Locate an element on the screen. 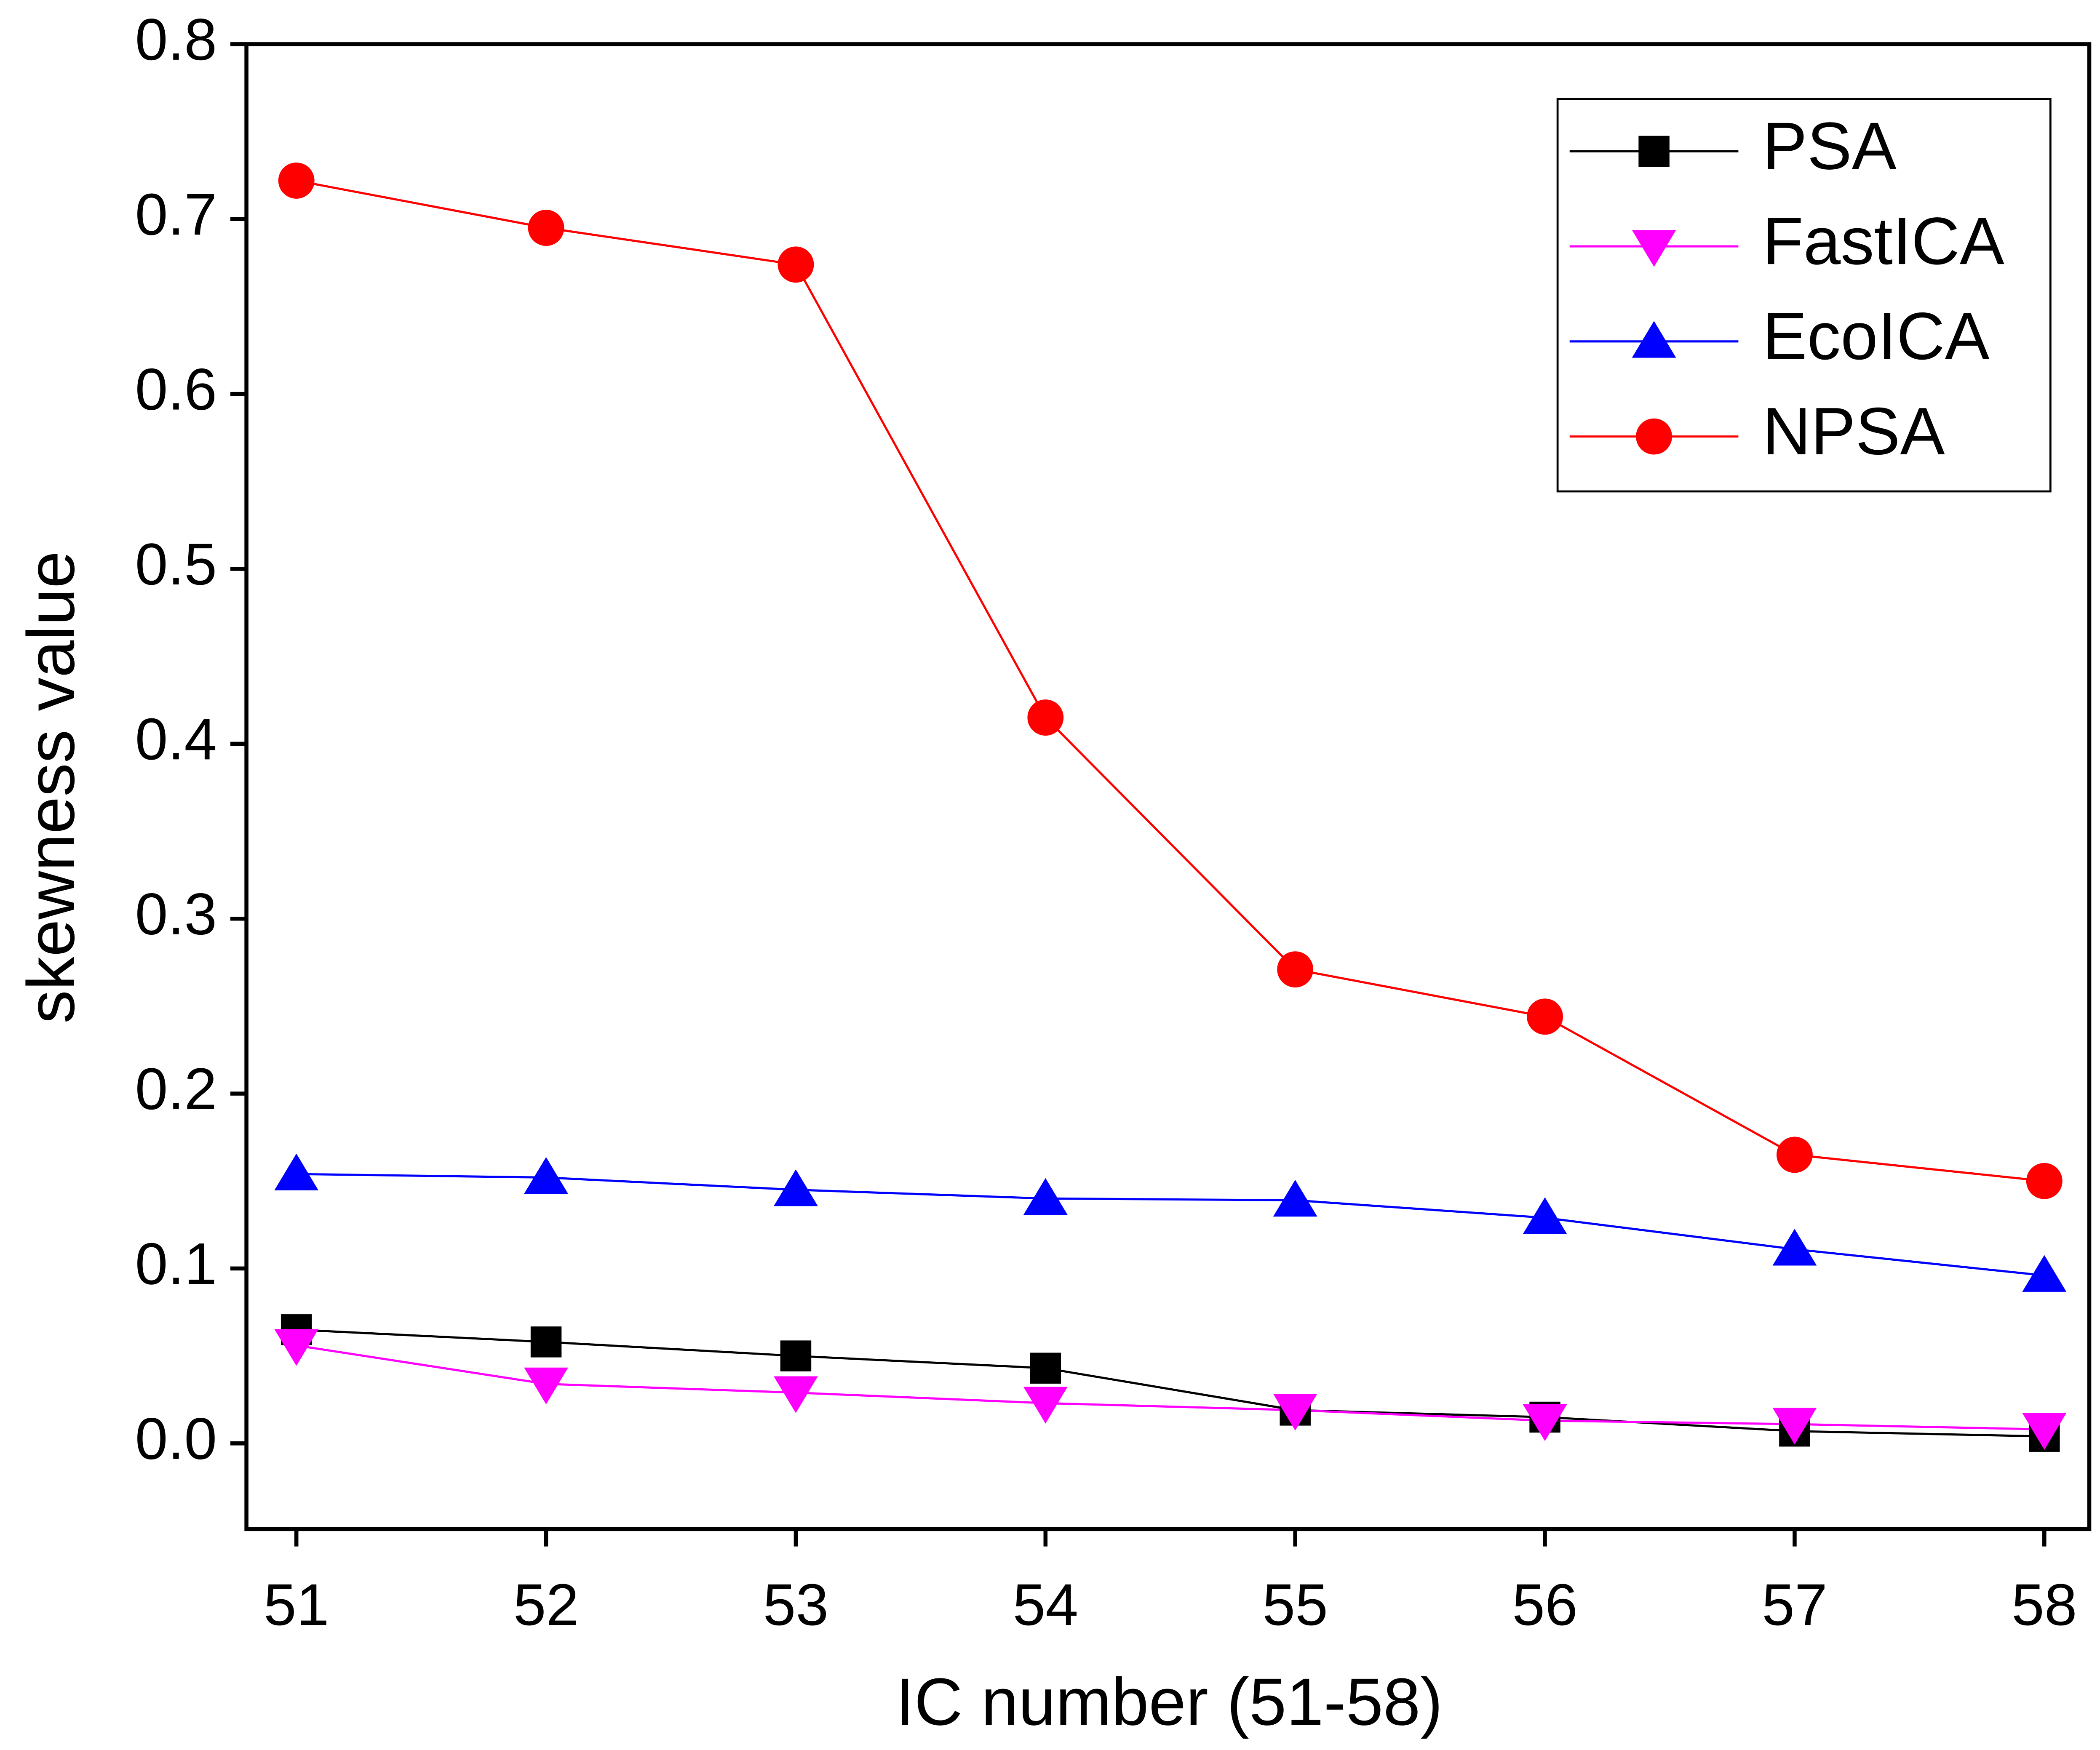 This screenshot has width=2100, height=1750. y-tick-label: 0.2 is located at coordinates (176, 1089).